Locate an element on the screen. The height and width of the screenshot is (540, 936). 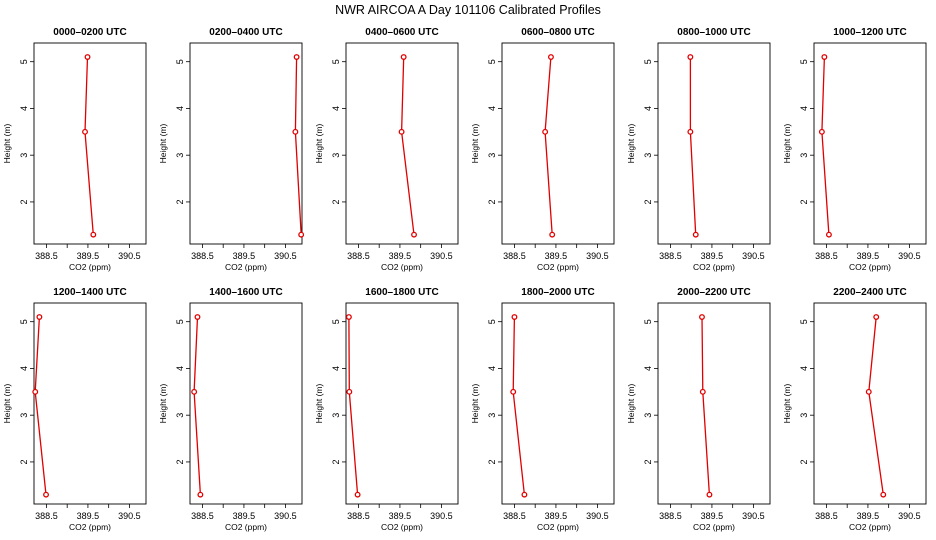
panel-title: 1800–2000 UTC is located at coordinates (557, 292).